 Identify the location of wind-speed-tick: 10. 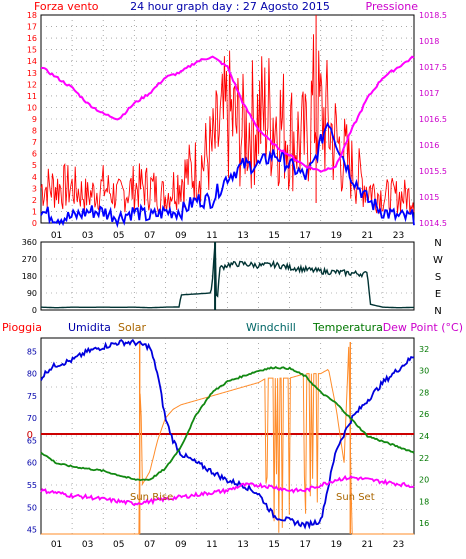
(32, 107).